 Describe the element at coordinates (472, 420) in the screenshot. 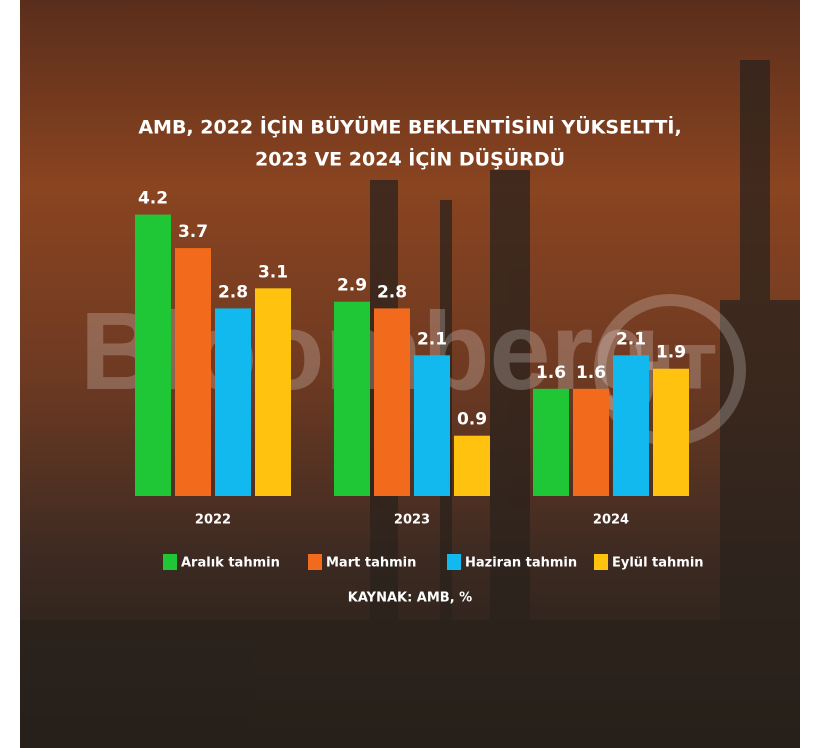

I see `data-label: 0.9` at that location.